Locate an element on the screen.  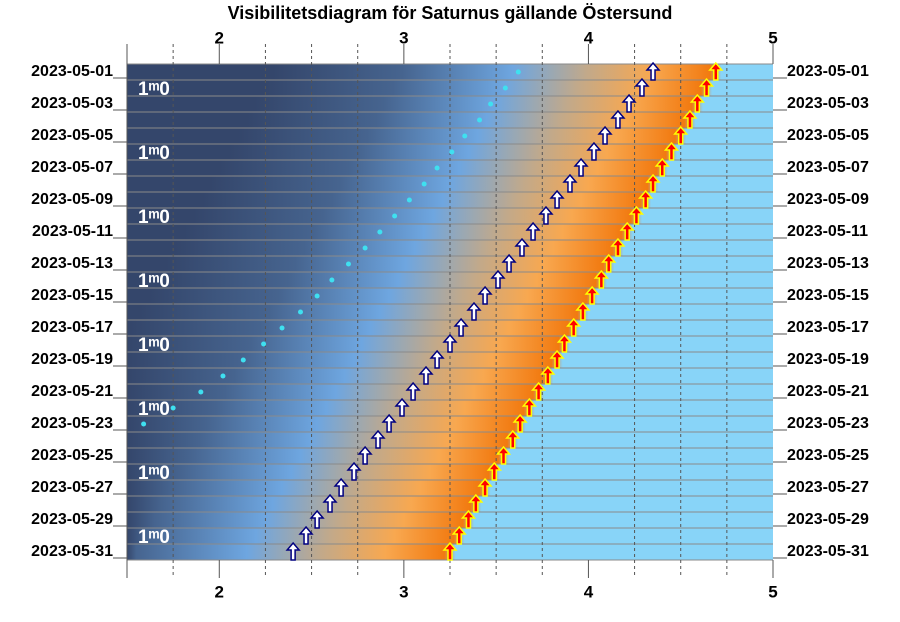
y-tick-label-right: 2023-05-21 is located at coordinates (828, 391).